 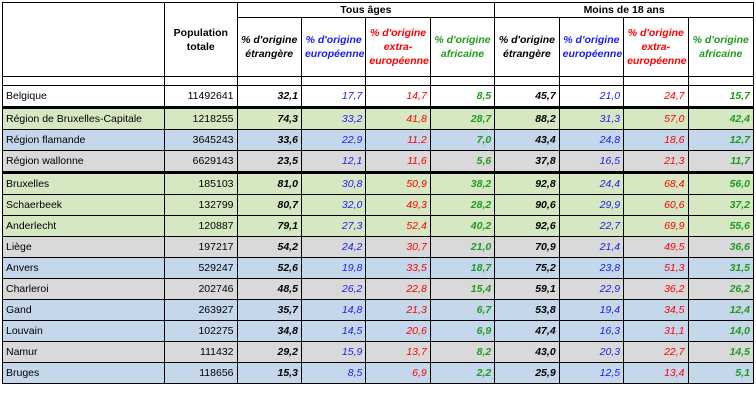 What do you see at coordinates (591, 96) in the screenshot?
I see `minors-european-cell: 21,0` at bounding box center [591, 96].